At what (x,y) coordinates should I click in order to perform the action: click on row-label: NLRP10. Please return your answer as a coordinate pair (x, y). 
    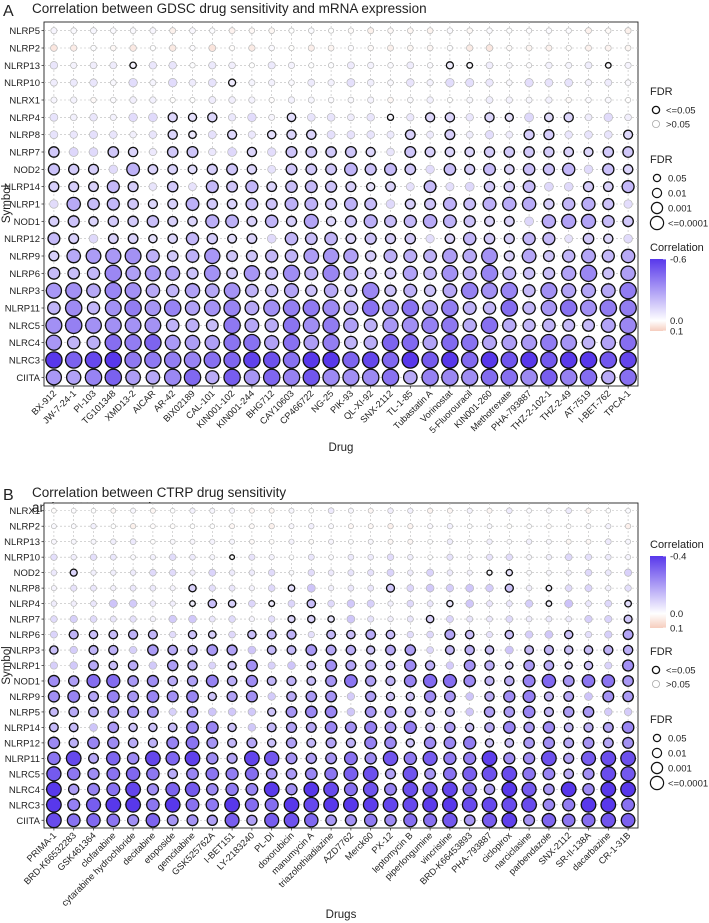
    Looking at the image, I should click on (22, 83).